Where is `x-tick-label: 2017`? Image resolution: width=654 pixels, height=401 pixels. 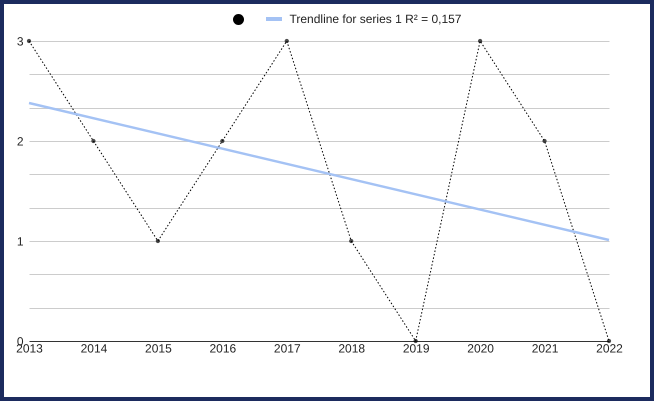
x-tick-label: 2017 is located at coordinates (287, 349).